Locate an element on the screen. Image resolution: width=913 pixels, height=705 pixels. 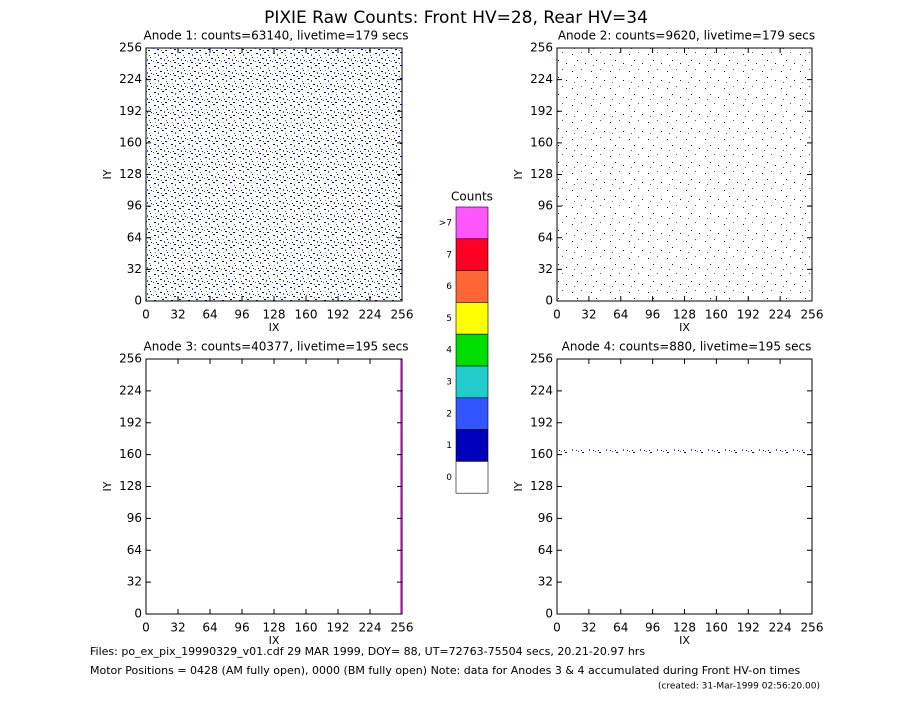
colorbar-label: 7 is located at coordinates (449, 255).